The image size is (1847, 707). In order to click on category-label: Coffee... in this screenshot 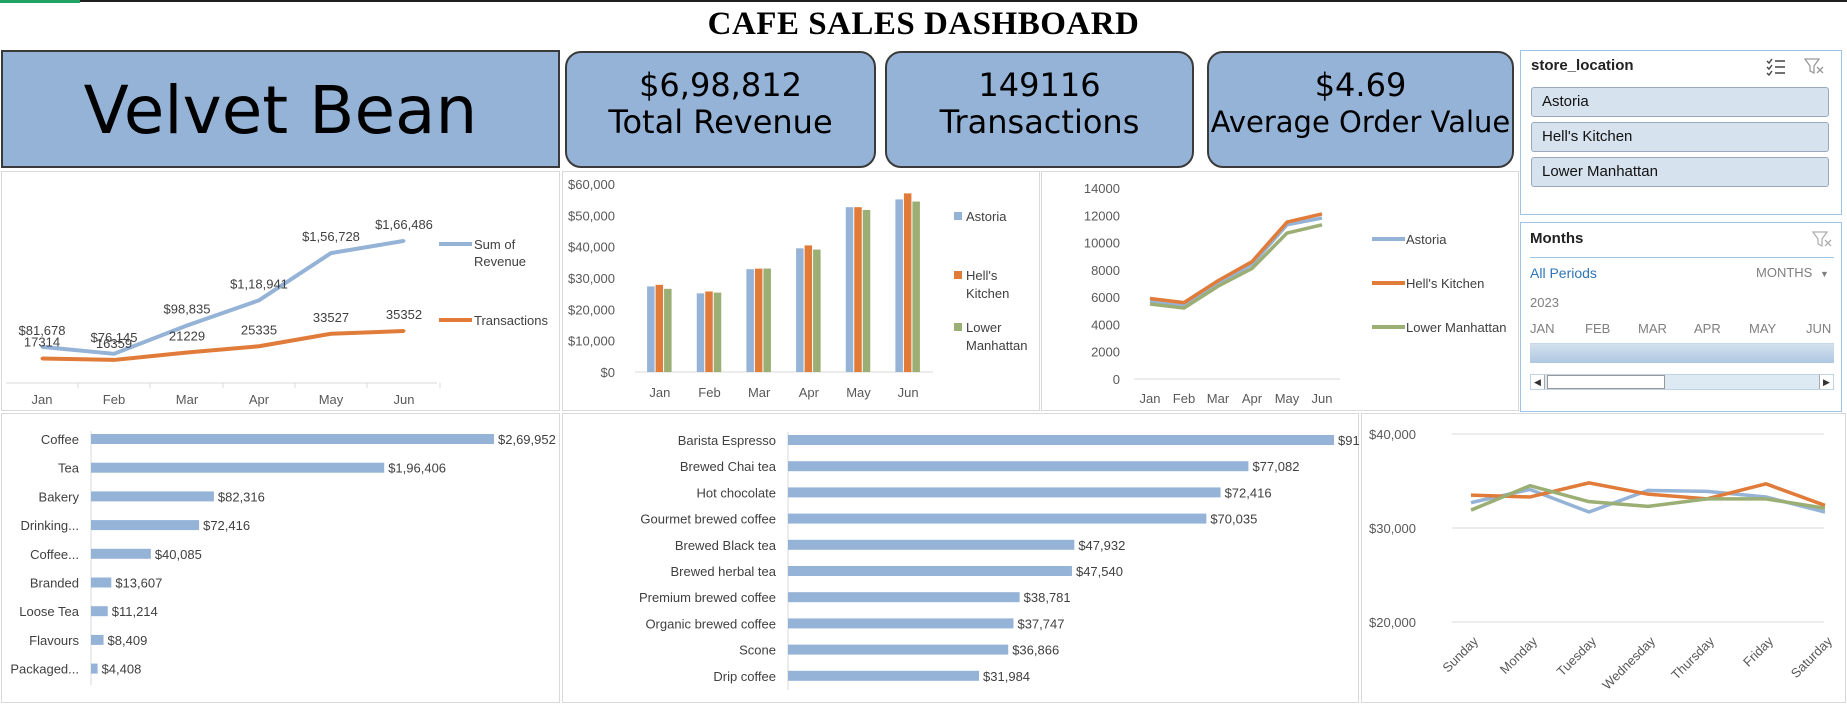, I will do `click(54, 554)`.